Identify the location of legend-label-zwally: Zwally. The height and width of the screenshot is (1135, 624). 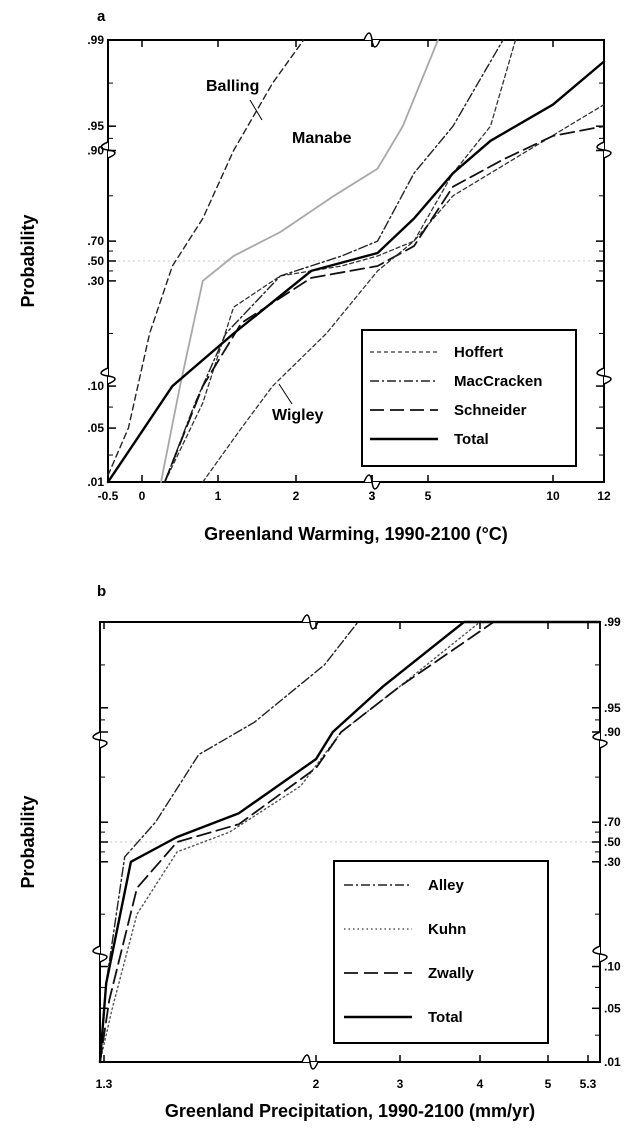
(451, 973).